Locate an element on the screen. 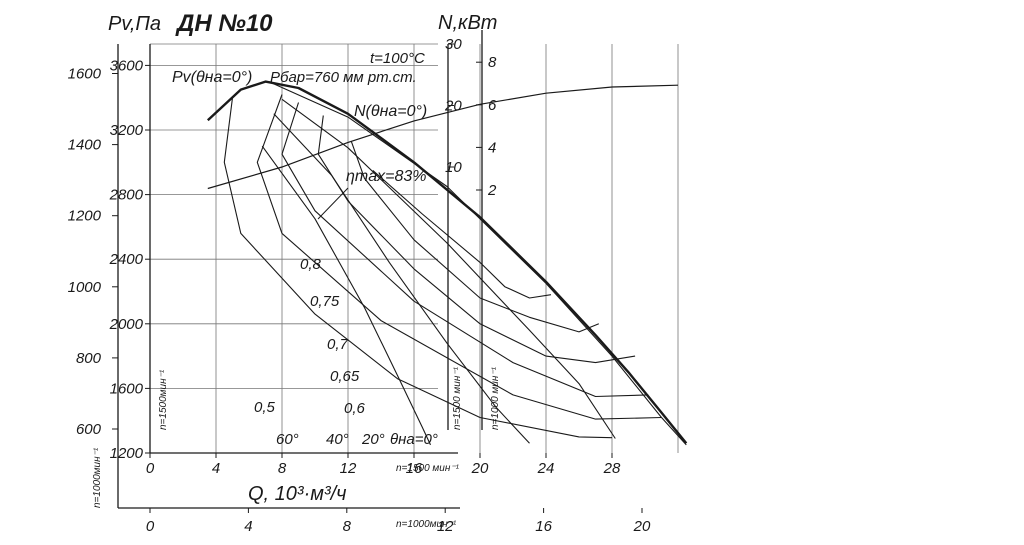 The image size is (1024, 545). pv1500-tick-label: 2400 is located at coordinates (126, 259).